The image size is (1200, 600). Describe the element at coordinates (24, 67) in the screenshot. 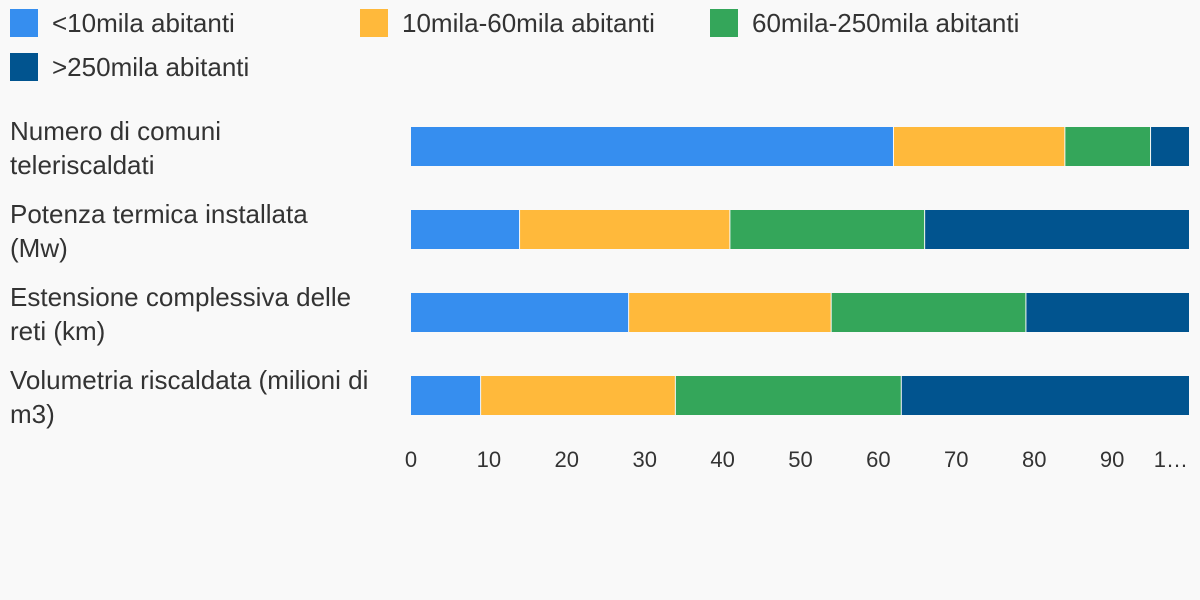

I see `legend-swatch-over-250k` at that location.